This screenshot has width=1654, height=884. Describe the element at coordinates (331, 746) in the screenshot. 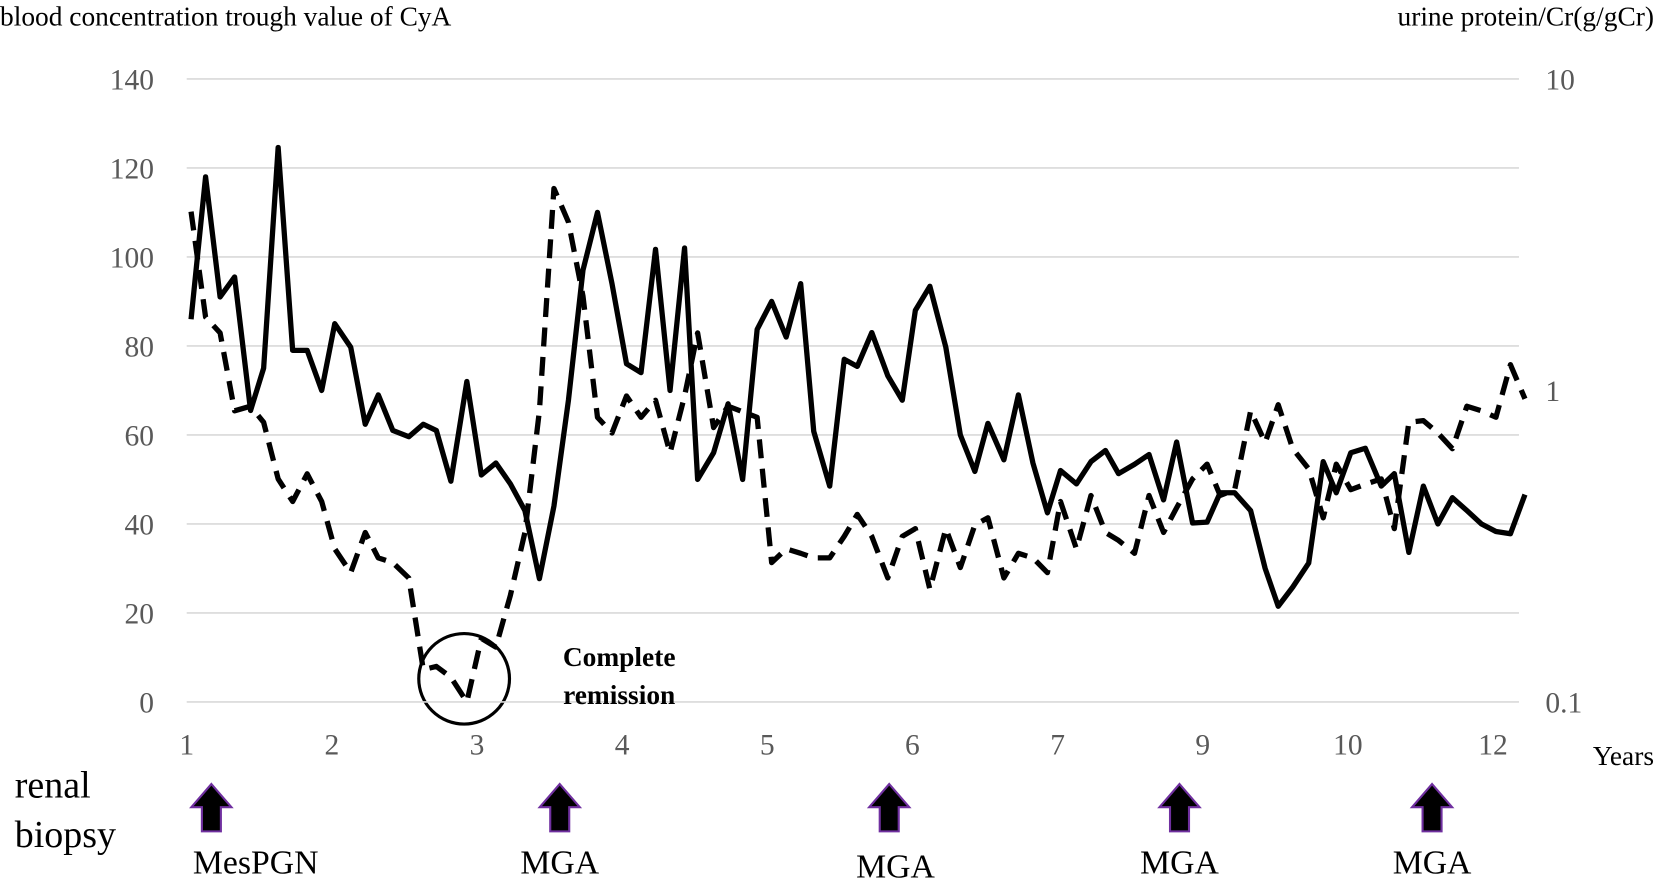

I see `x-tick-label: 2` at that location.